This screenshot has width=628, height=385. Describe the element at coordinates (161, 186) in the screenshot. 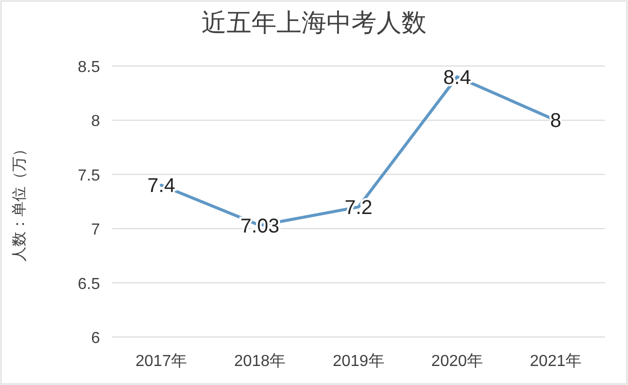

I see `label: 7.4` at that location.